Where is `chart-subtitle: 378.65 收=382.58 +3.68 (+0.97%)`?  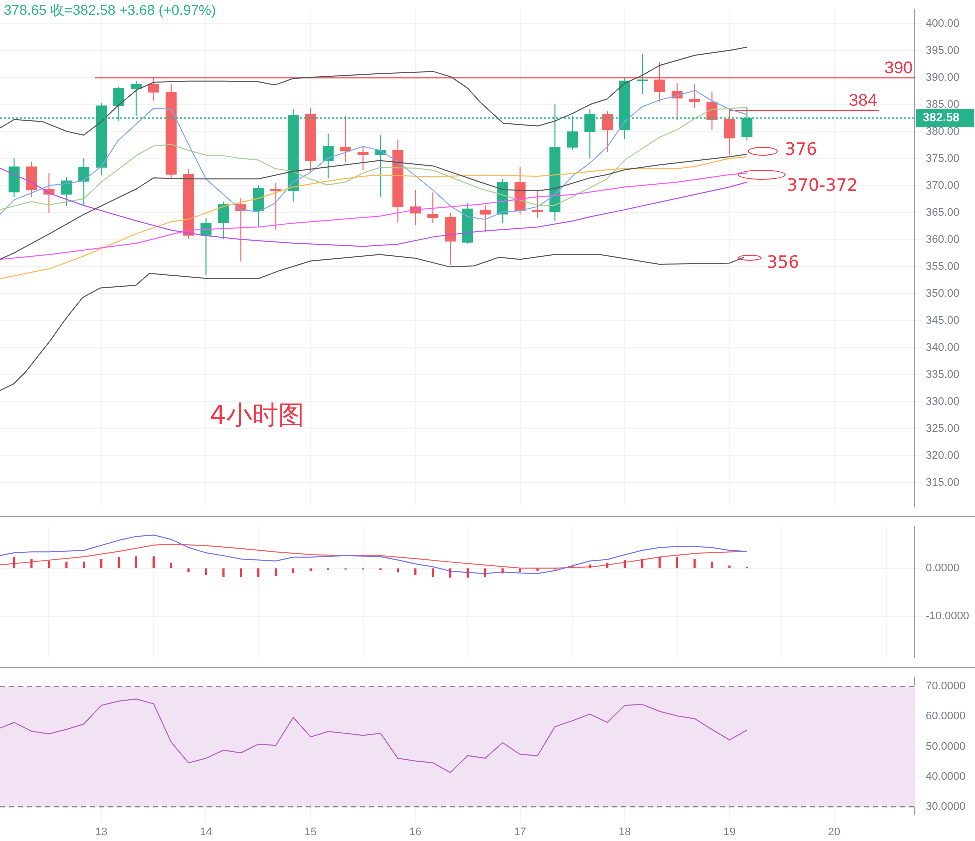 chart-subtitle: 378.65 收=382.58 +3.68 (+0.97%) is located at coordinates (110, 11).